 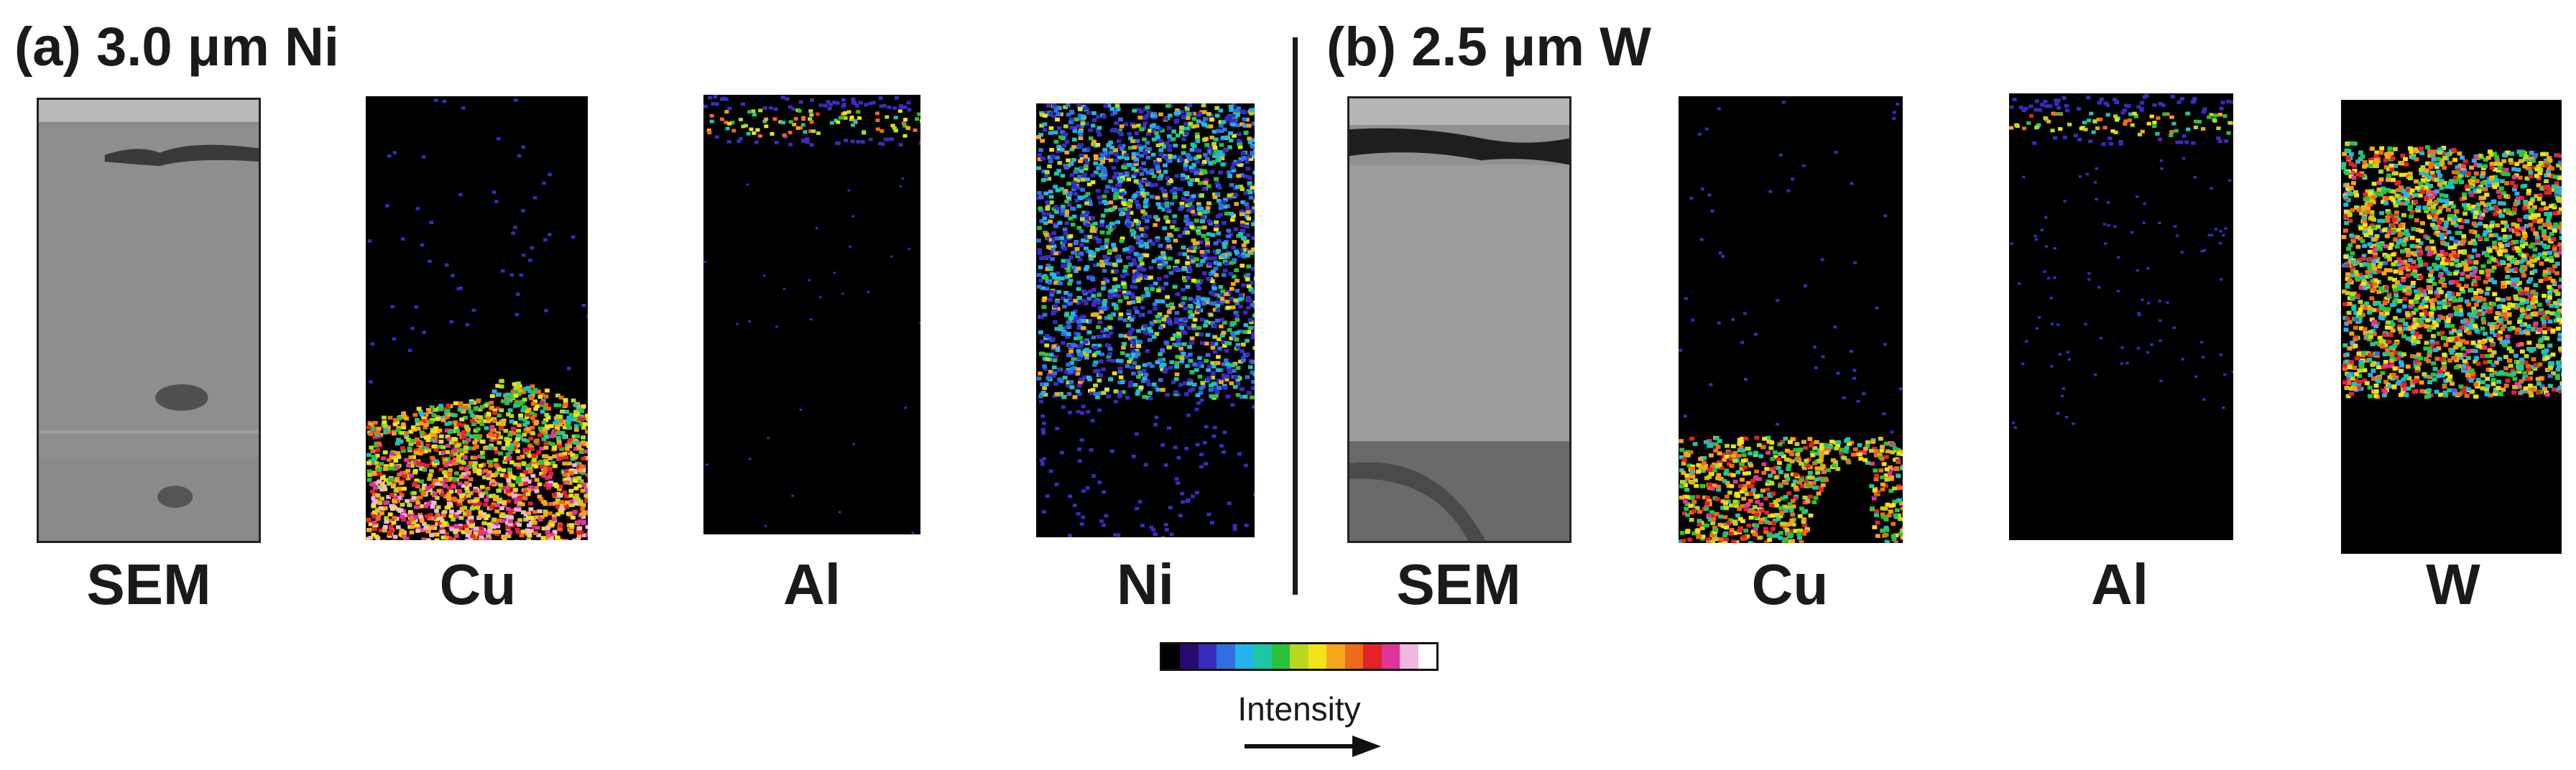 I want to click on panel-a-title: (a) 3.0 μm Ni, so click(x=176, y=47).